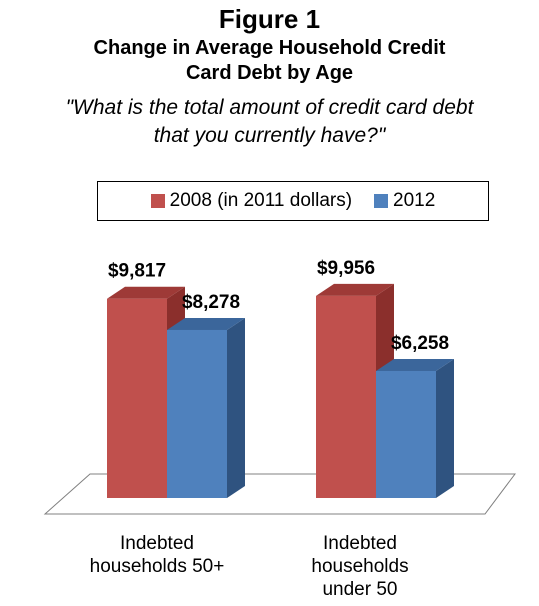 The image size is (539, 606). I want to click on category-label-line: households, so click(360, 566).